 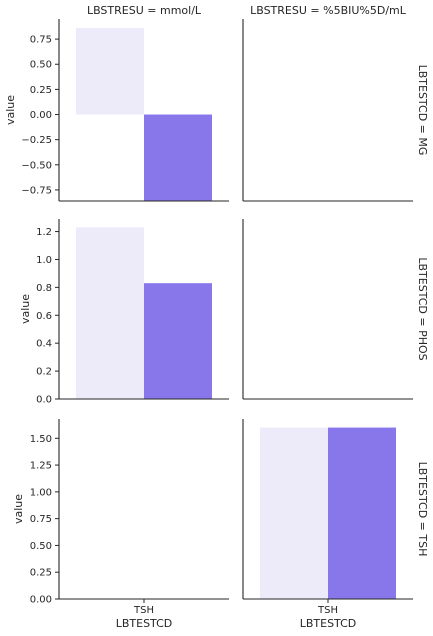 I want to click on ytick-label-r1c0-1: 0.2, so click(x=44, y=372).